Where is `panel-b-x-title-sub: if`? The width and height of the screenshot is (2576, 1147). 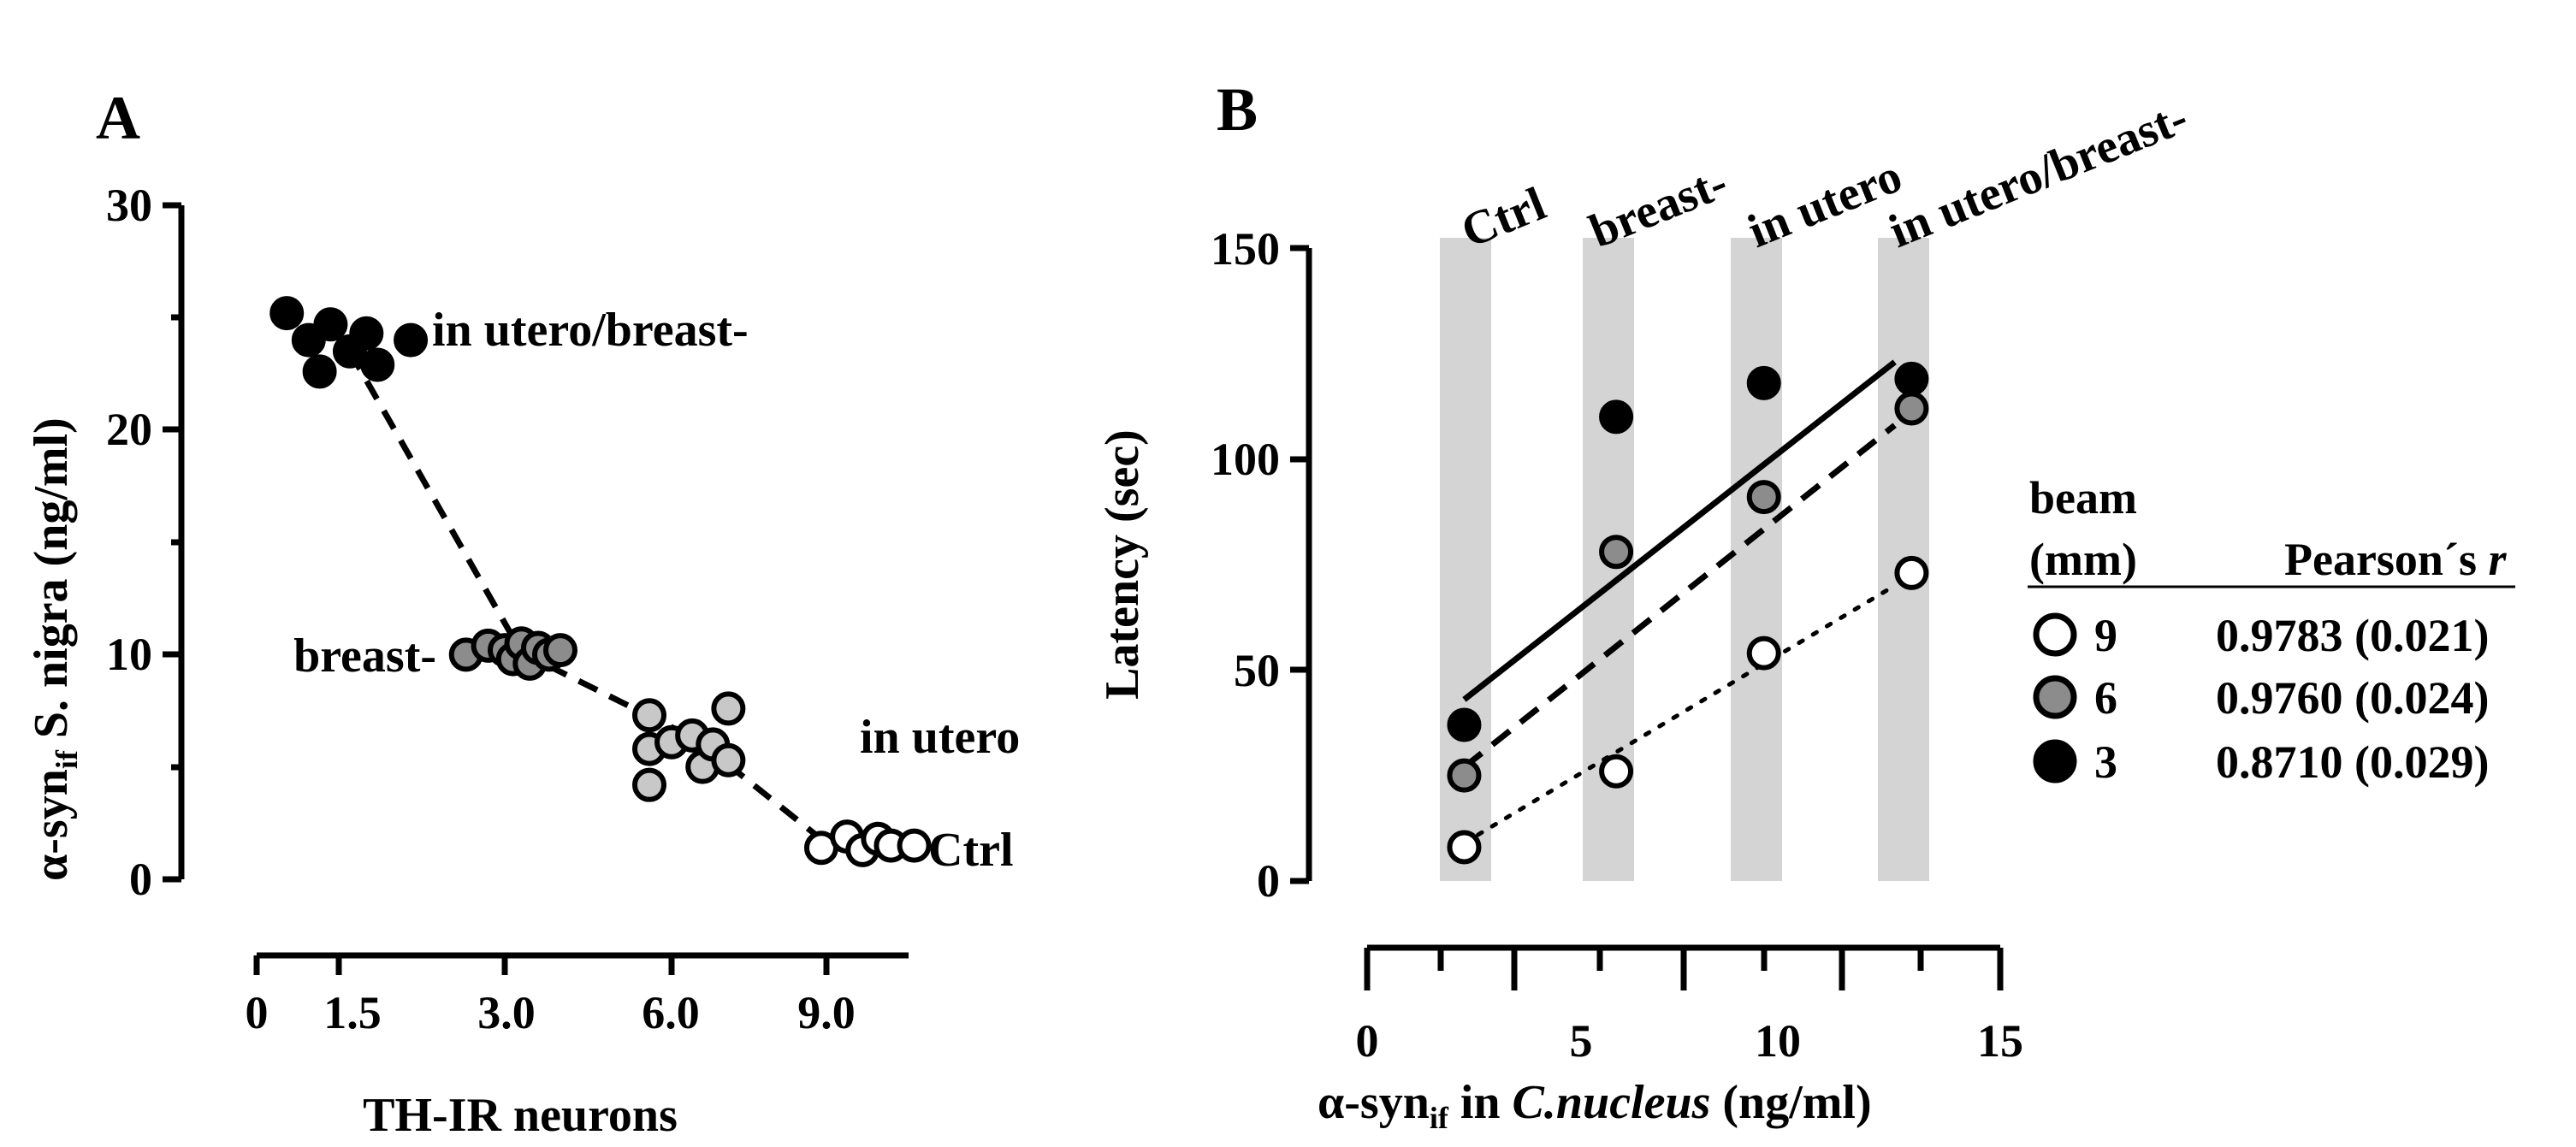 panel-b-x-title-sub: if is located at coordinates (1439, 1118).